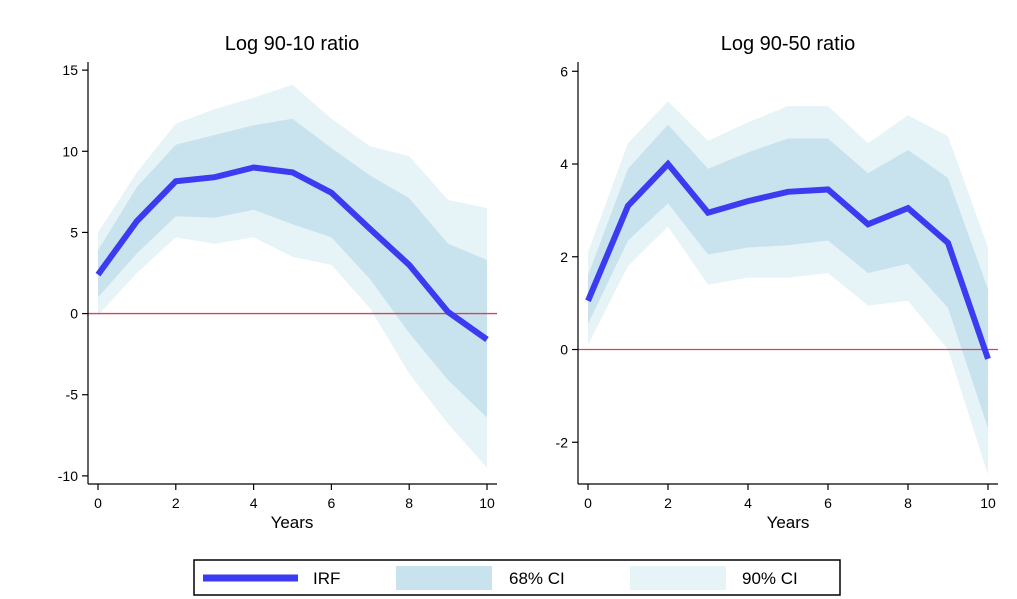 The image size is (1017, 599). What do you see at coordinates (788, 44) in the screenshot?
I see `chart-title: Log 90-50 ratio` at bounding box center [788, 44].